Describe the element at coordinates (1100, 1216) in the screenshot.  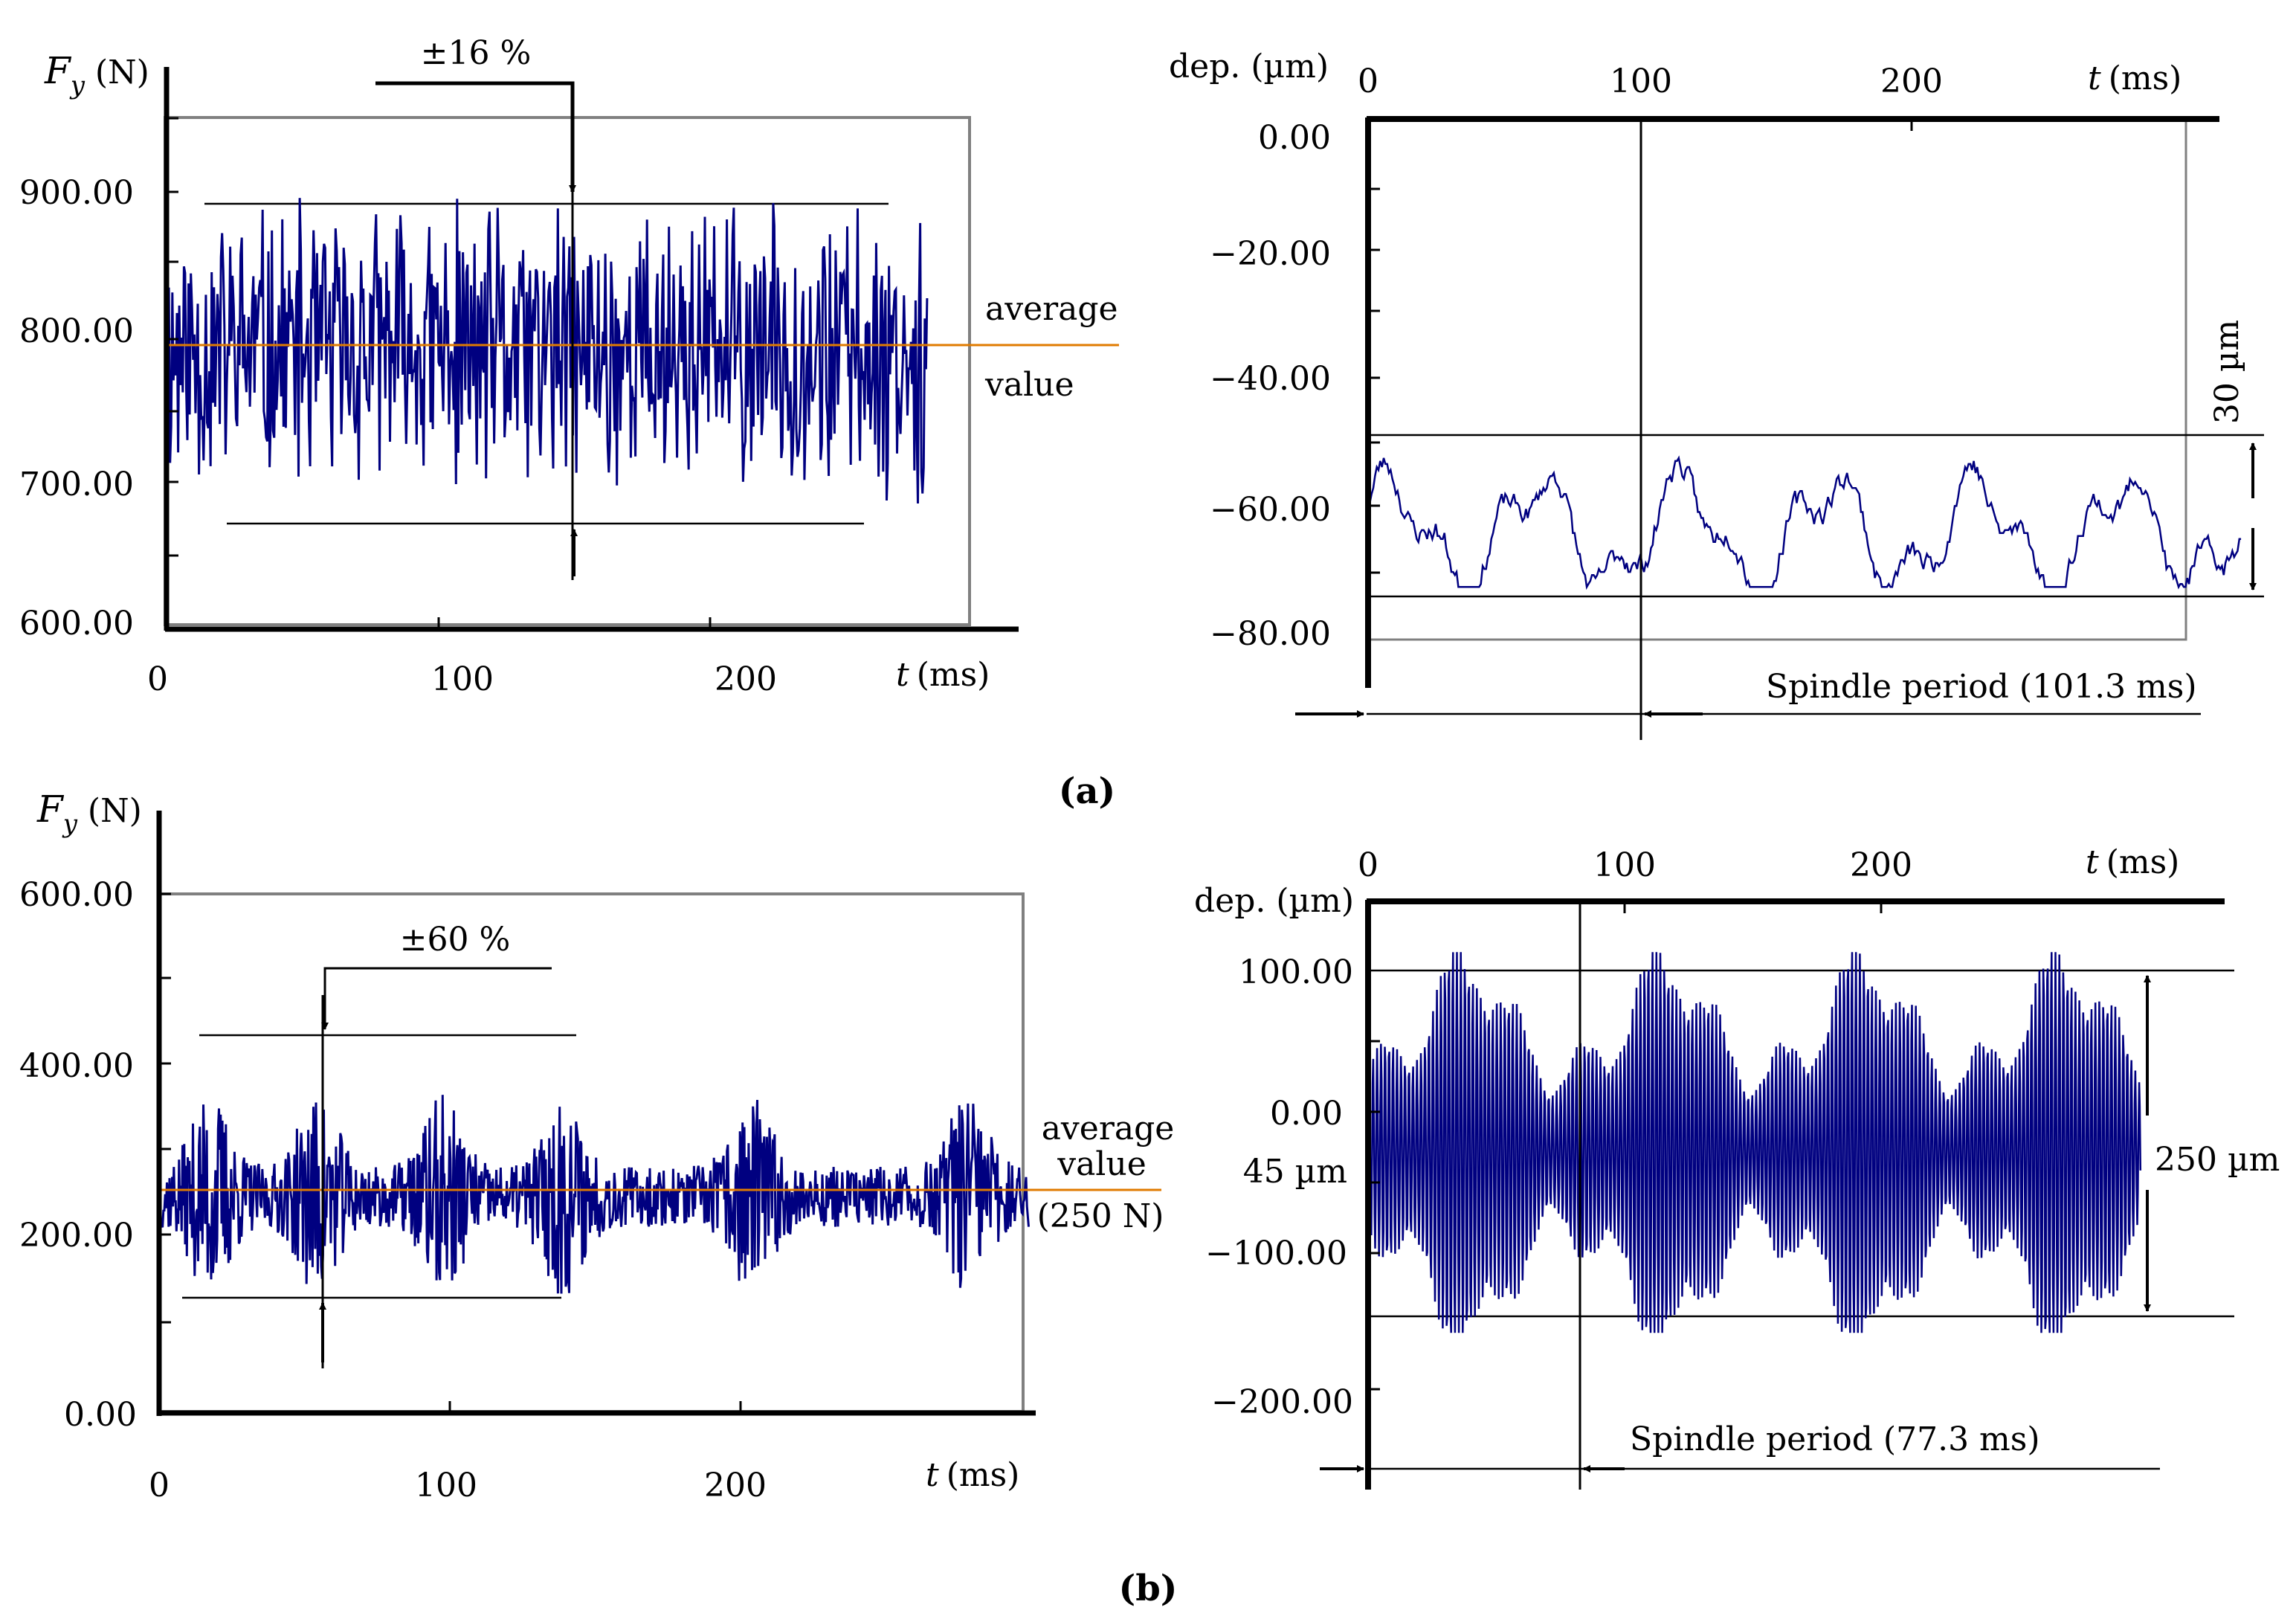
I see `b-force-average-label: (250 N)` at that location.